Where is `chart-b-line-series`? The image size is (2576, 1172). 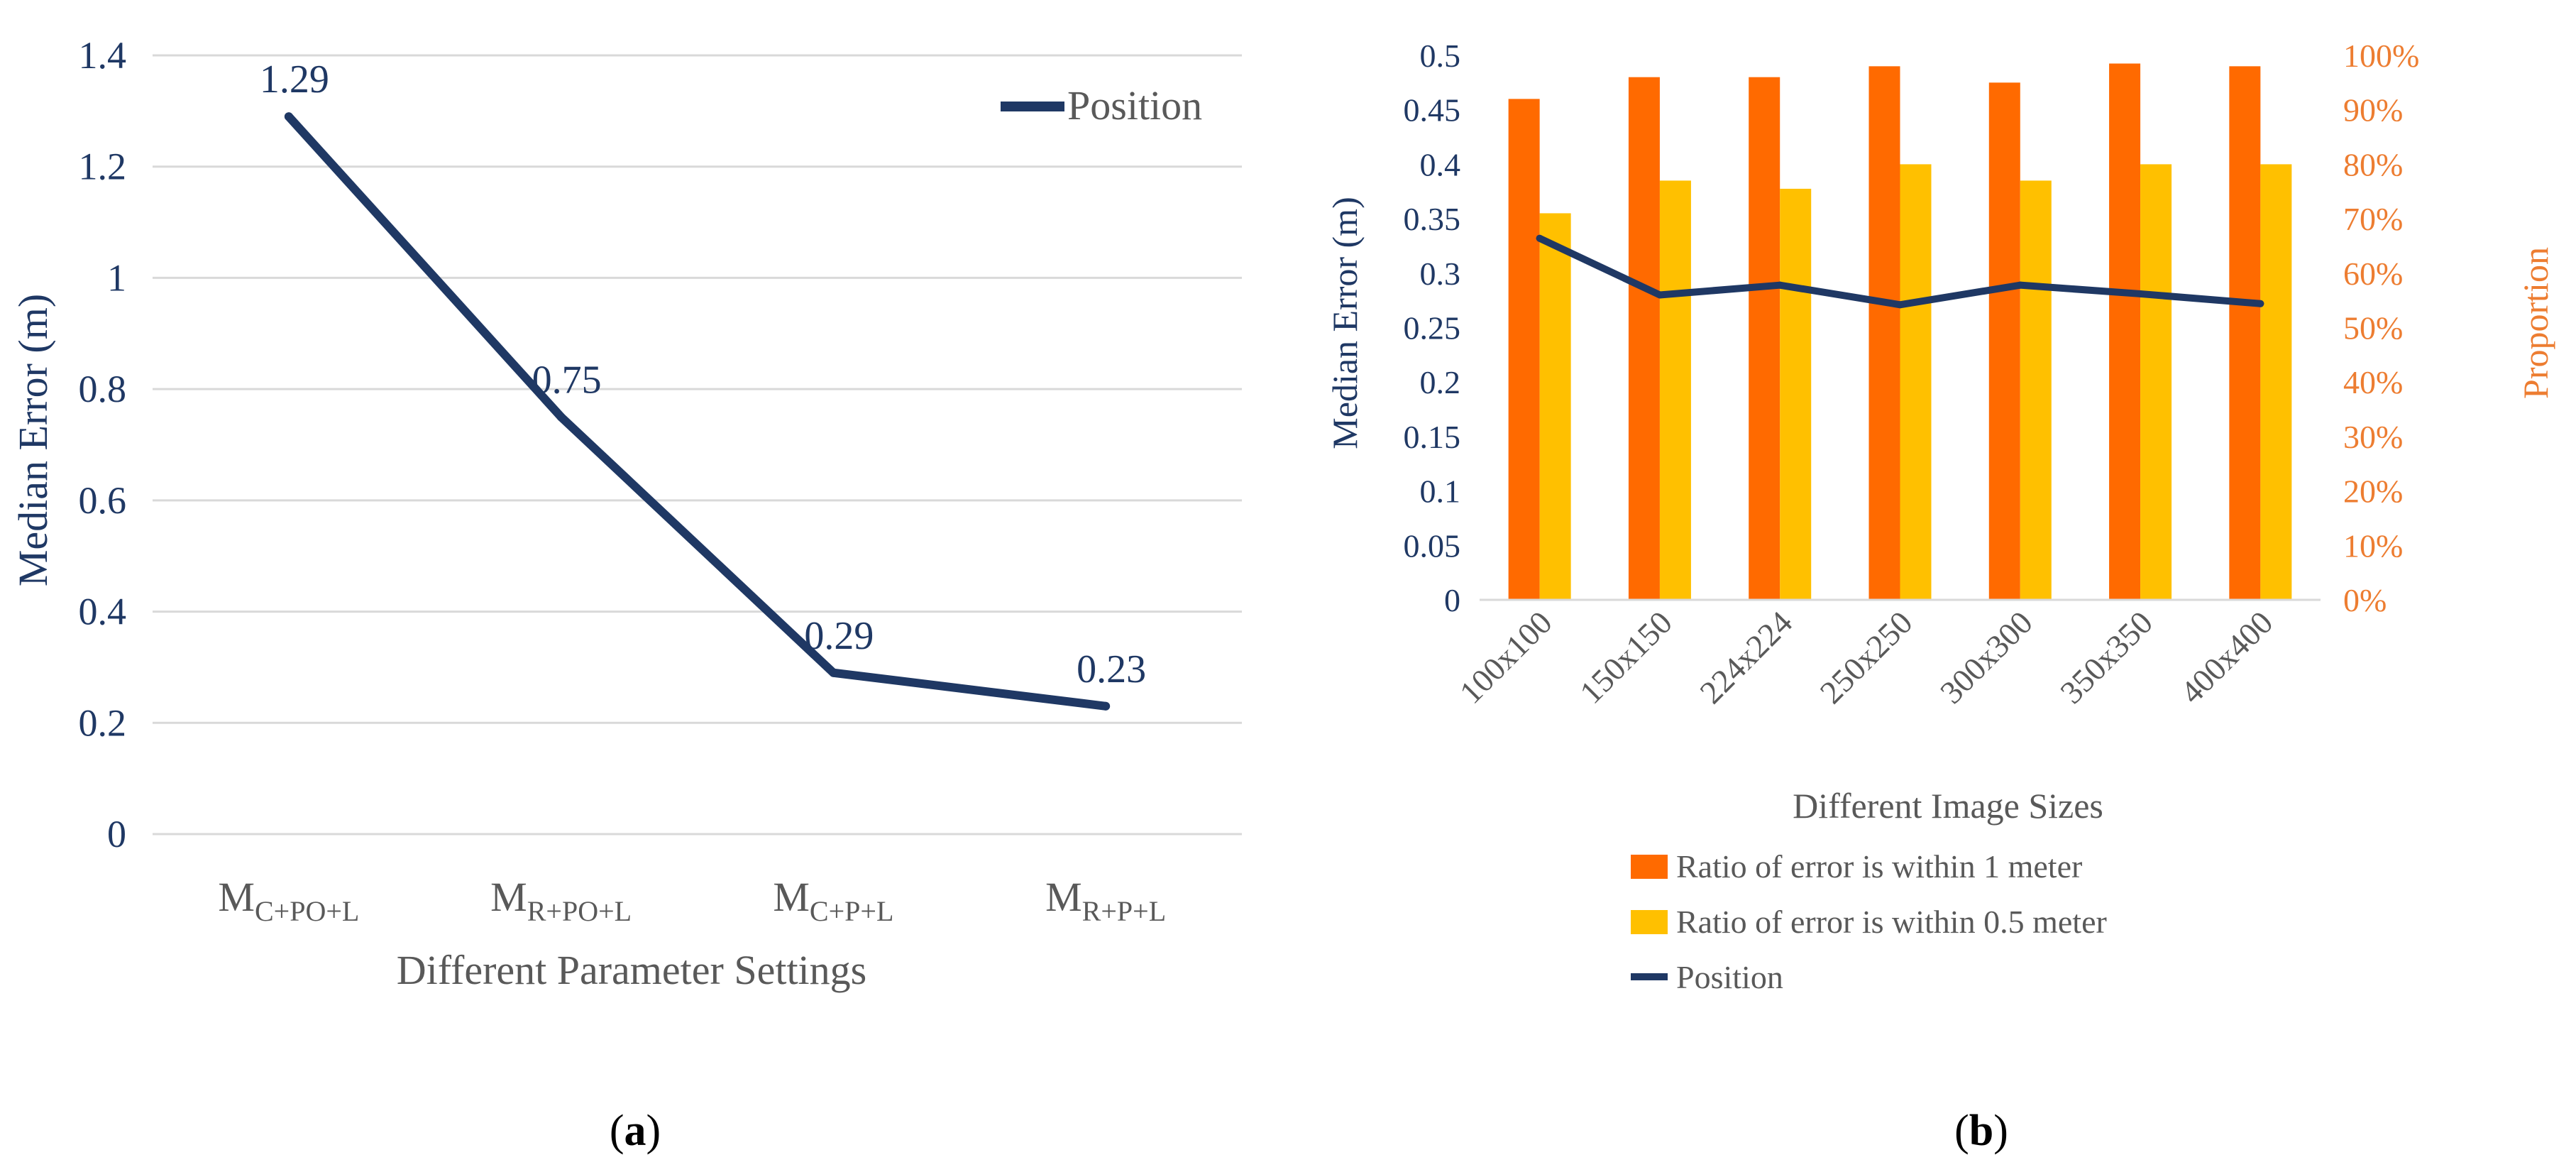 chart-b-line-series is located at coordinates (1900, 271).